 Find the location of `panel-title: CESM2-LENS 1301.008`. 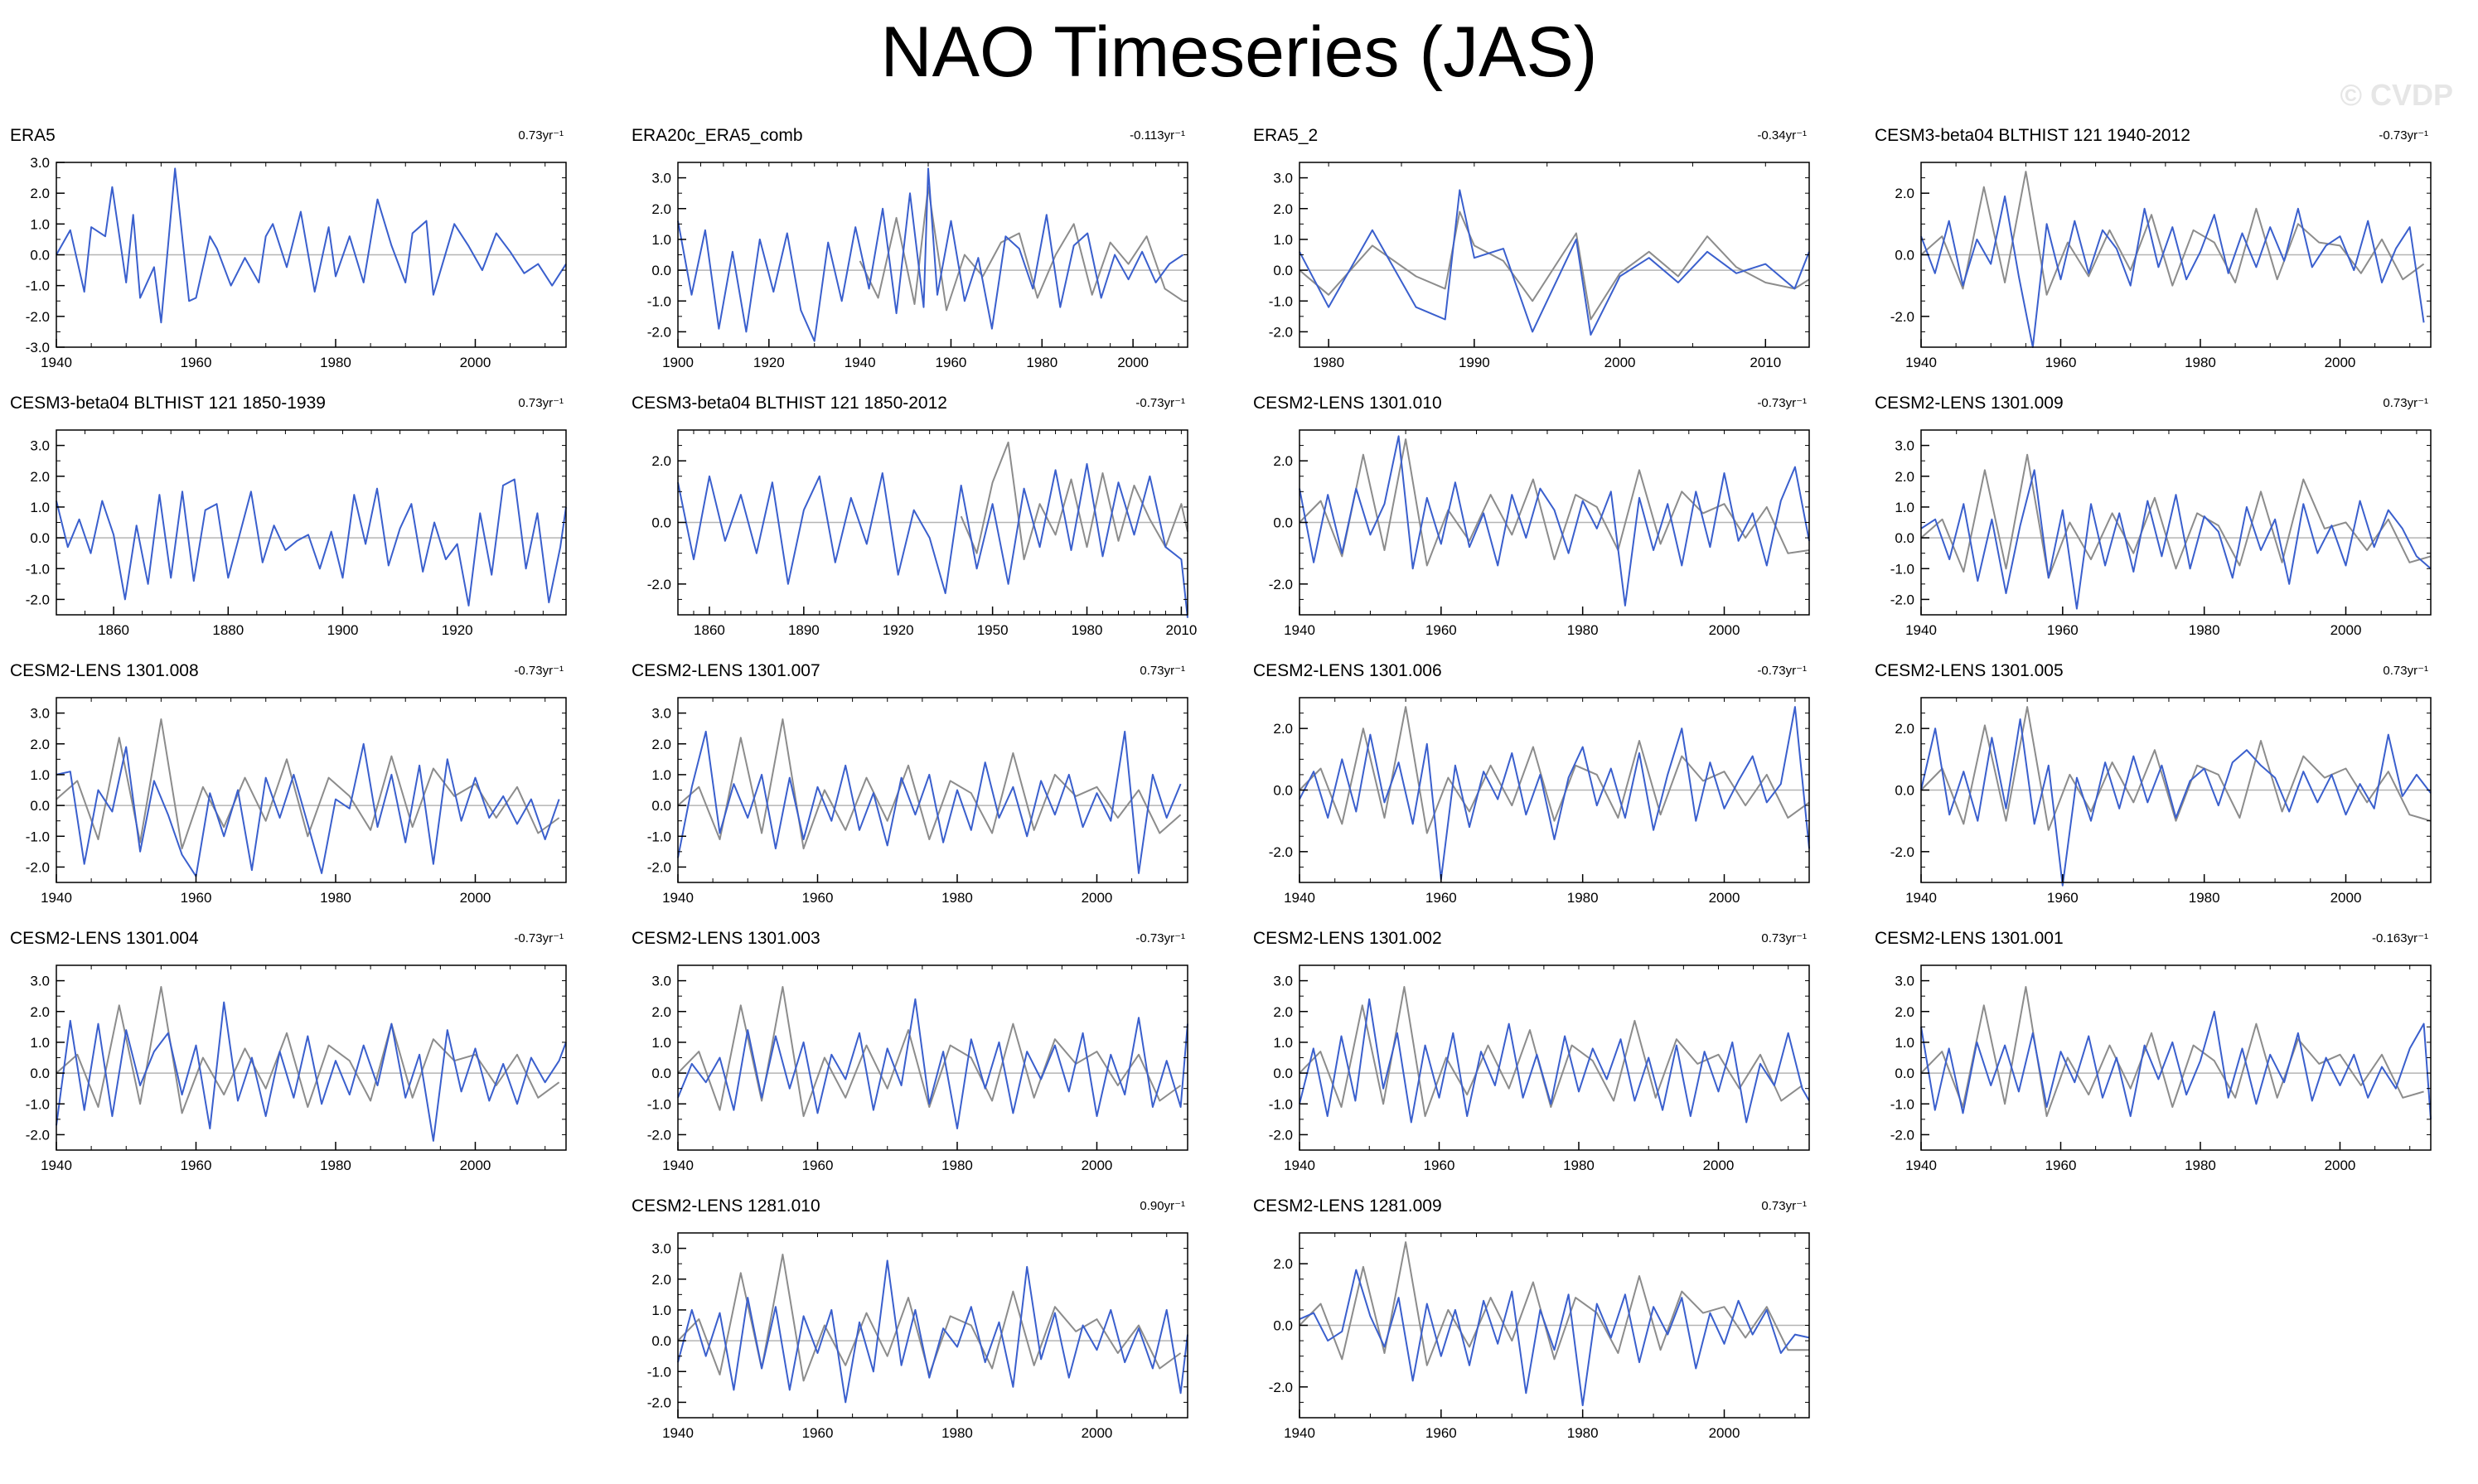

panel-title: CESM2-LENS 1301.008 is located at coordinates (104, 670).